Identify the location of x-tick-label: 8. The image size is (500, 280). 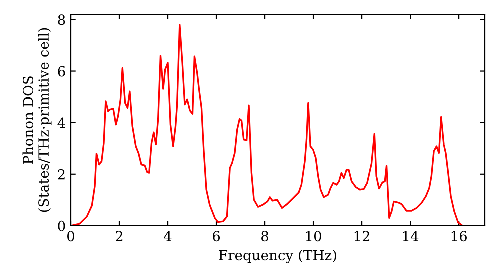
(265, 236).